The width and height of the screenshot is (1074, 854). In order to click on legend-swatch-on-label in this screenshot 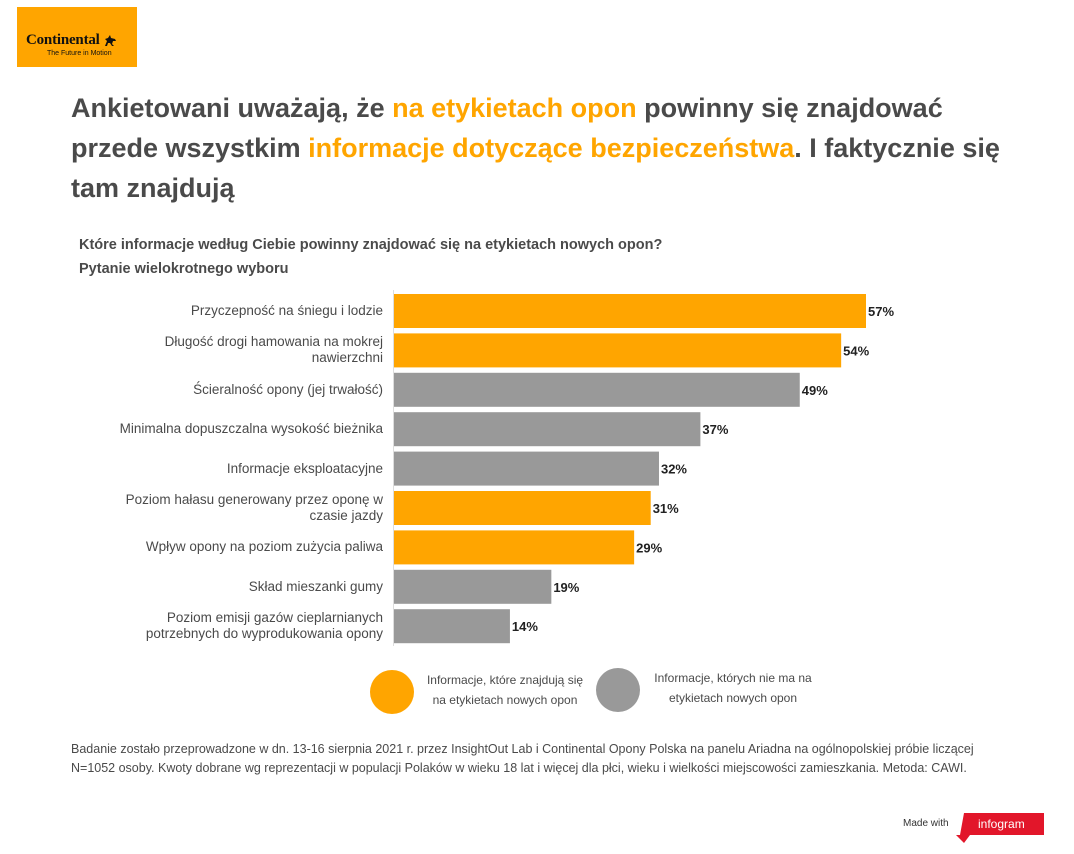, I will do `click(392, 692)`.